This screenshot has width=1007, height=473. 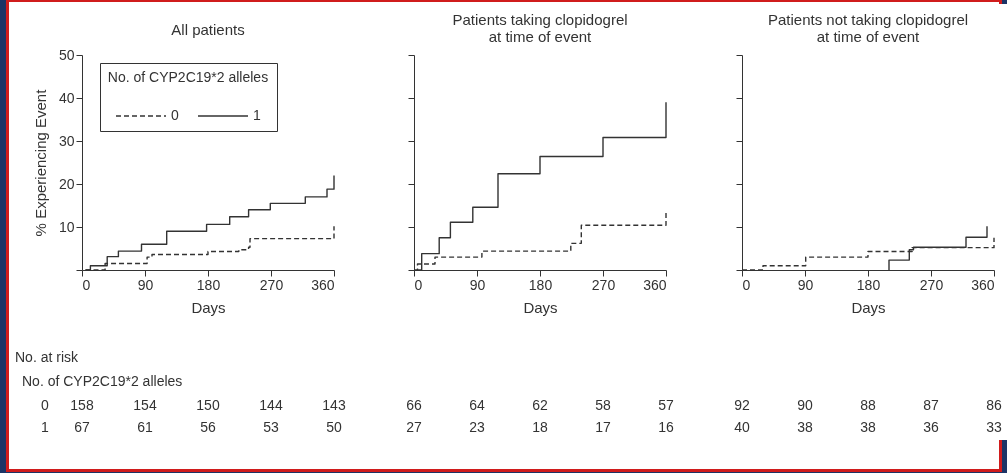 What do you see at coordinates (477, 427) in the screenshot?
I see `text: 23` at bounding box center [477, 427].